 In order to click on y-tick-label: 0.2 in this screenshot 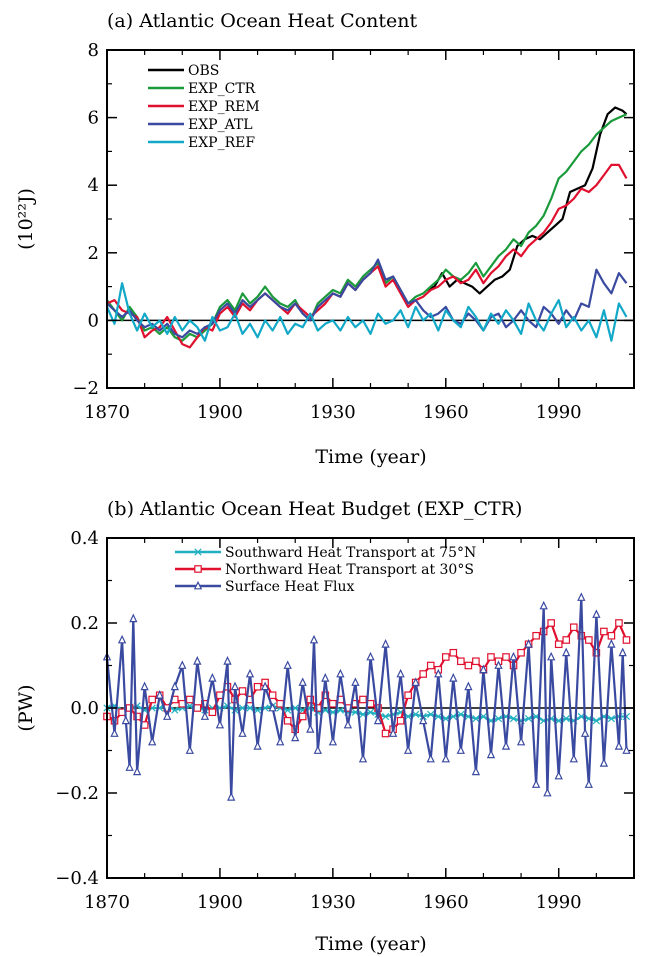, I will do `click(84, 623)`.